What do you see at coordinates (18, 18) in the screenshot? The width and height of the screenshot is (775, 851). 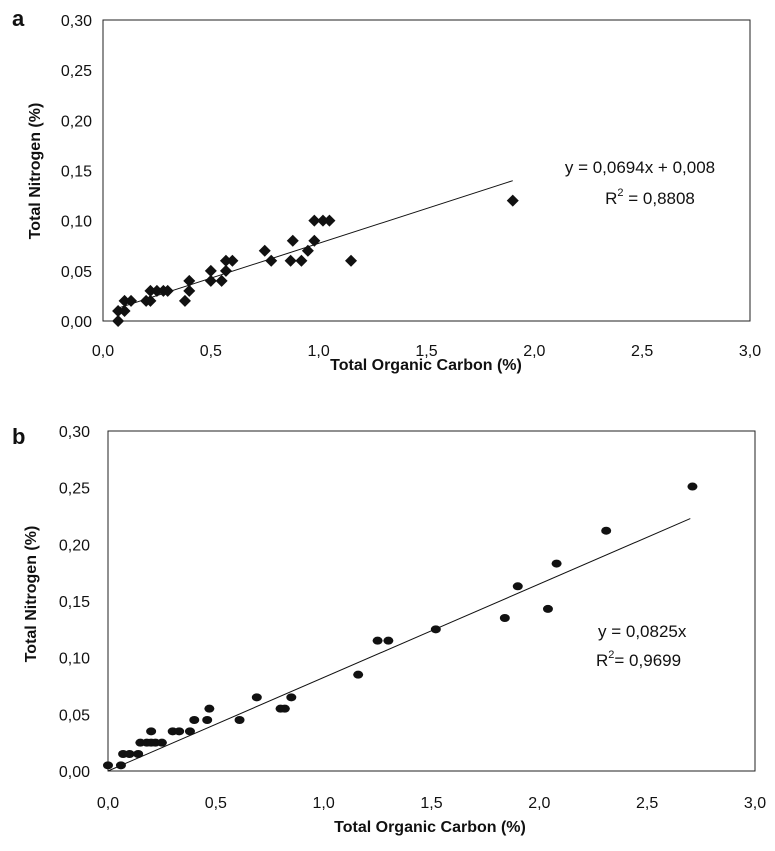 I see `panel-label: a` at bounding box center [18, 18].